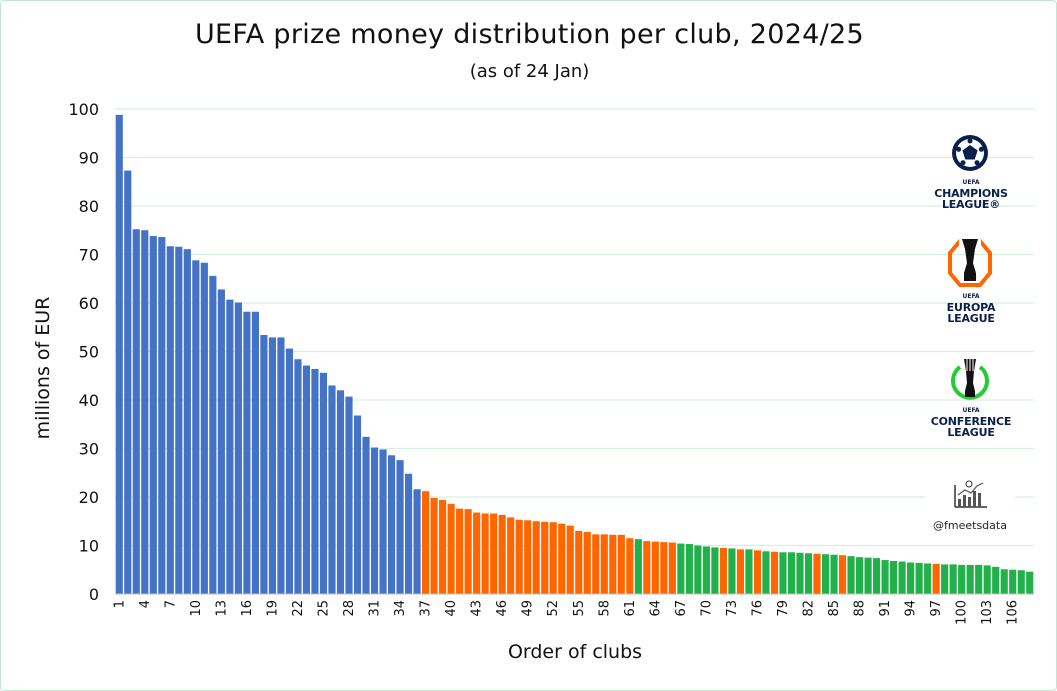 The height and width of the screenshot is (691, 1057). Describe the element at coordinates (272, 608) in the screenshot. I see `x-tick-label: 19` at that location.